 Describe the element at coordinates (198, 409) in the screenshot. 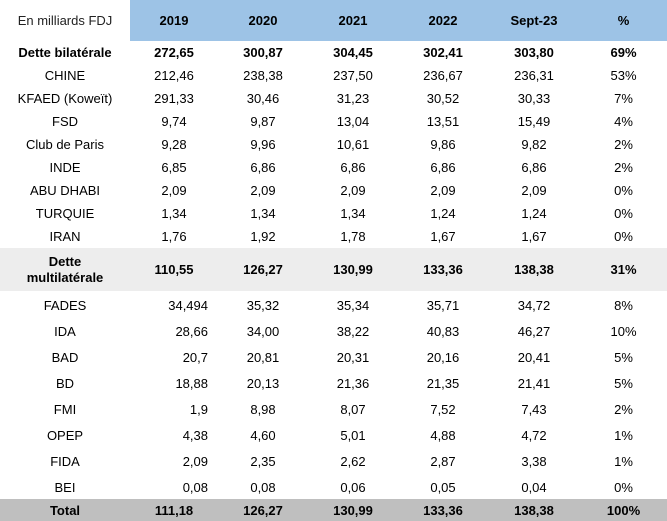

I see `cell-value: 1,9` at that location.